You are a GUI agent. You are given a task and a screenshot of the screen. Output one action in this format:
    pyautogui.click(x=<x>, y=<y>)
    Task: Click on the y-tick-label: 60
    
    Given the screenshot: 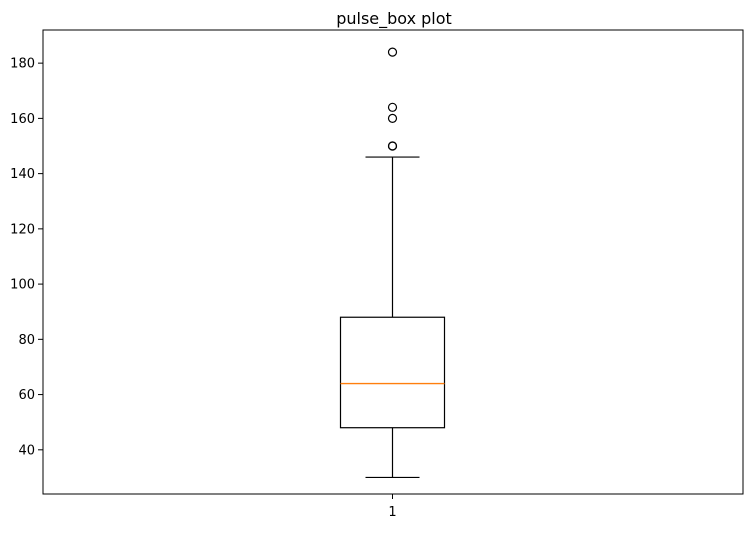 What is the action you would take?
    pyautogui.click(x=26, y=395)
    